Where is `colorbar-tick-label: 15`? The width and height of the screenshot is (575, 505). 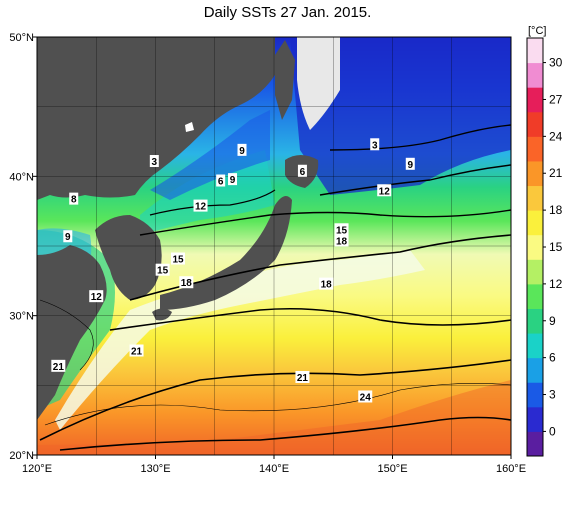 colorbar-tick-label: 15 is located at coordinates (556, 247).